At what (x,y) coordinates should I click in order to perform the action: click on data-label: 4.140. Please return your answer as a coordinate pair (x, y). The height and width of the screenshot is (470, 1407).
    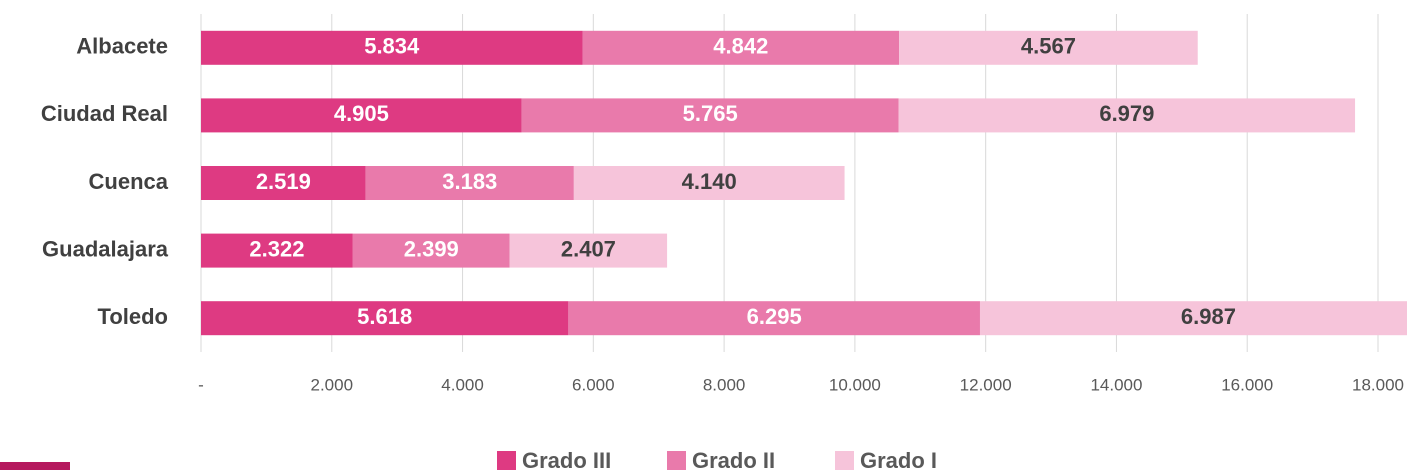
    Looking at the image, I should click on (709, 181).